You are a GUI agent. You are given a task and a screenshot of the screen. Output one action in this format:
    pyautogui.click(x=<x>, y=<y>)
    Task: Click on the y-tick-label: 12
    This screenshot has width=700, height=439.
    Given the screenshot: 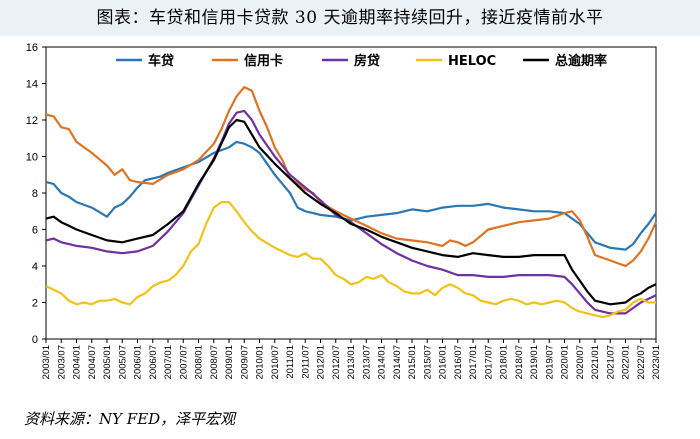 What is the action you would take?
    pyautogui.click(x=32, y=121)
    